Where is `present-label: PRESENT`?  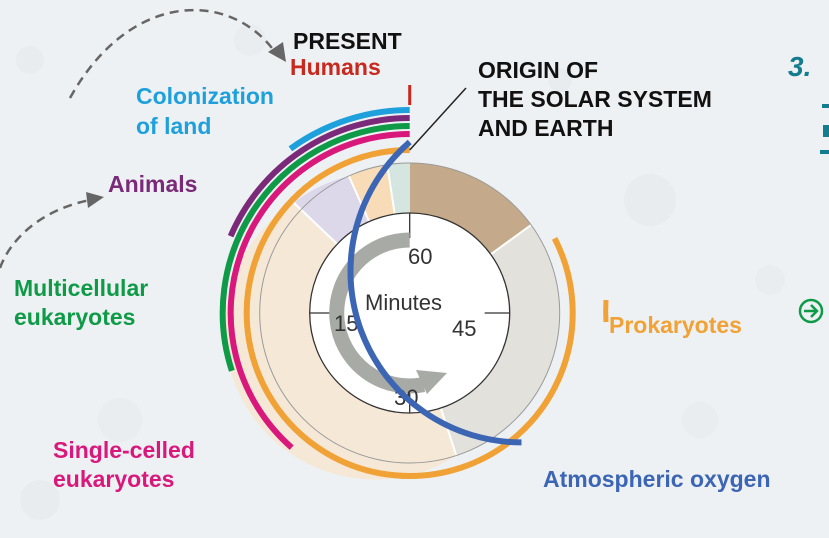
present-label: PRESENT is located at coordinates (347, 41).